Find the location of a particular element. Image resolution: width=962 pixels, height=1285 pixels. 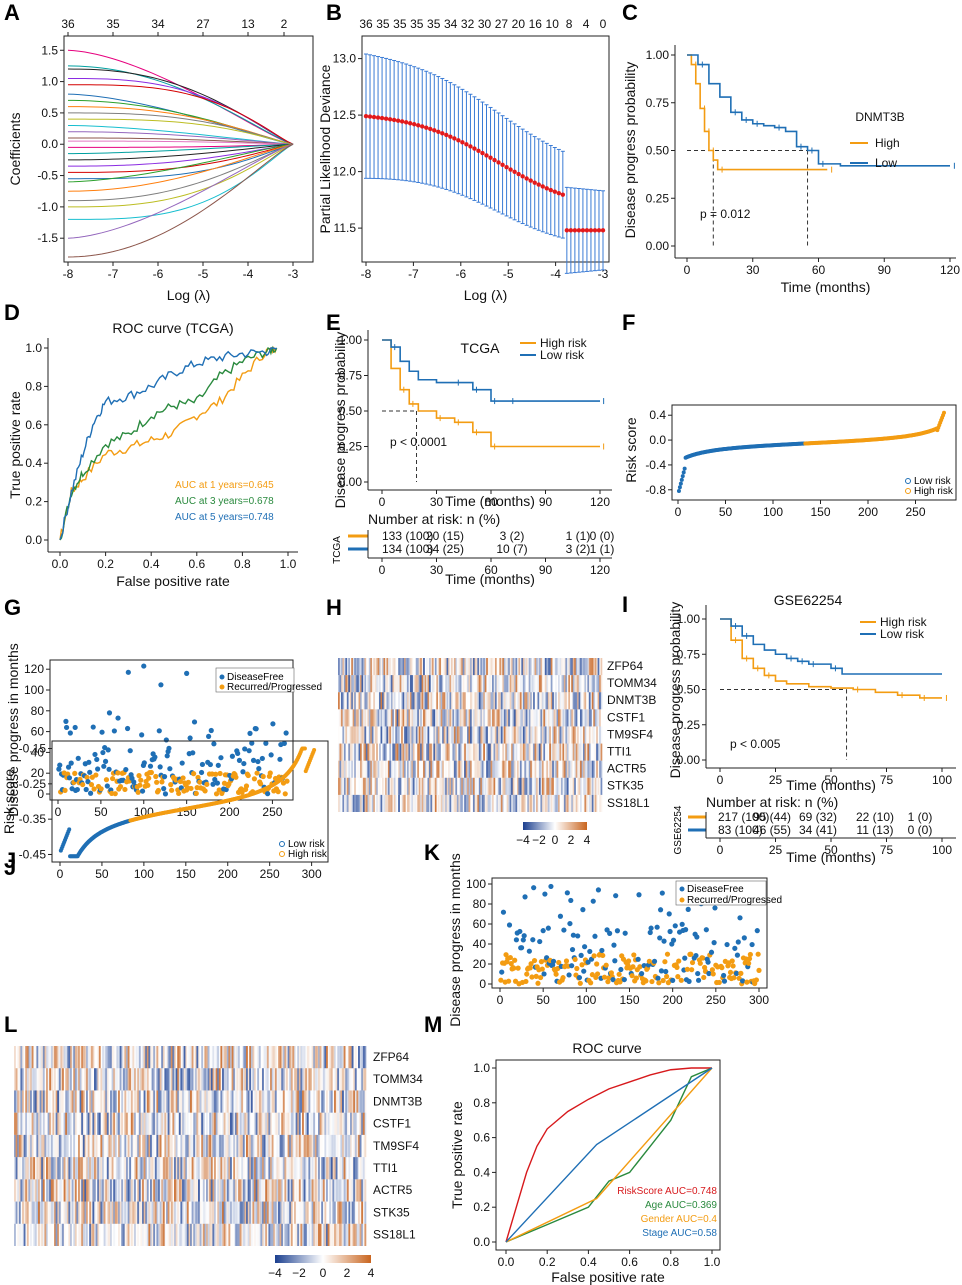

a-top-tick-label: 2 is located at coordinates (284, 24).